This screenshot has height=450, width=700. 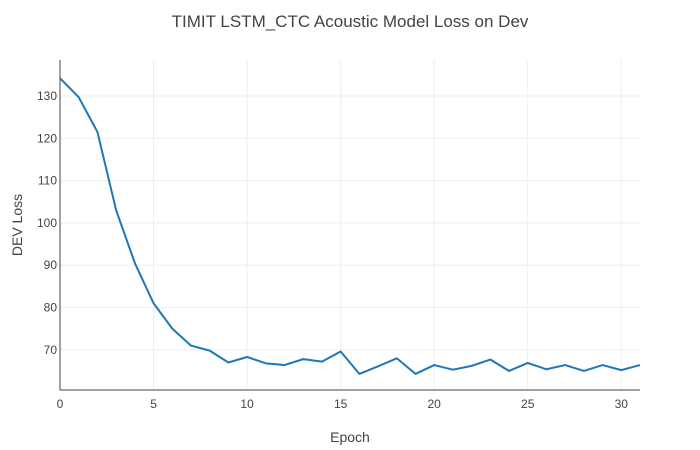 What do you see at coordinates (153, 404) in the screenshot?
I see `x-tick-label: 5` at bounding box center [153, 404].